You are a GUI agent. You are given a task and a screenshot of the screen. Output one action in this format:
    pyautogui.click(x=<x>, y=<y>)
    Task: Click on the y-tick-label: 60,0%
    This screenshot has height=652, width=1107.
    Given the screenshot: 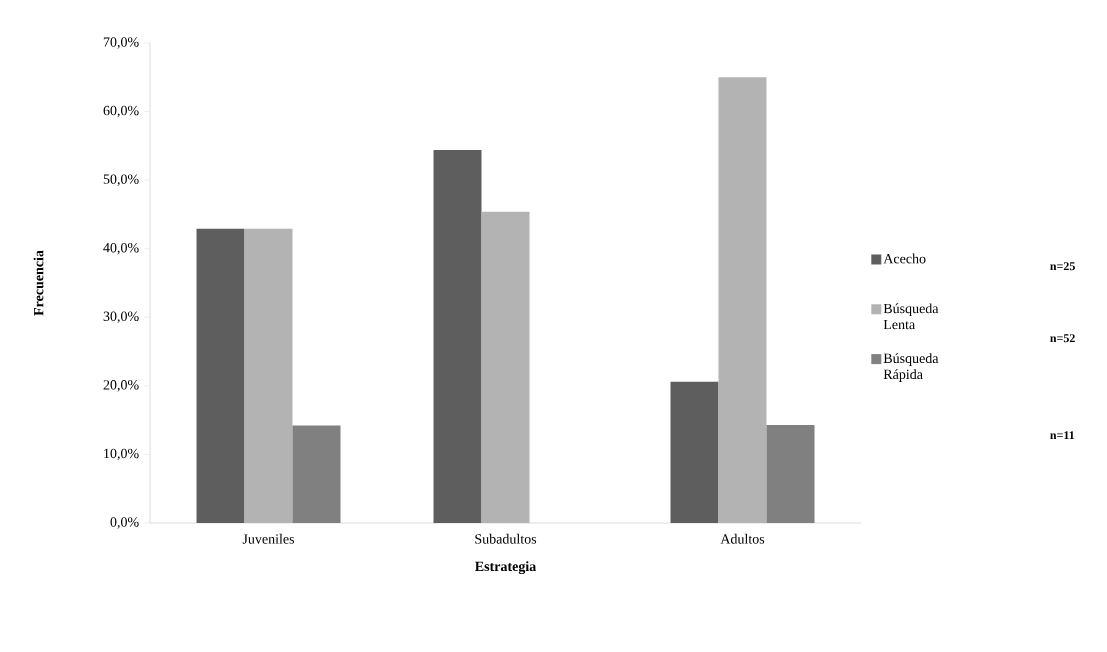 What is the action you would take?
    pyautogui.click(x=121, y=111)
    